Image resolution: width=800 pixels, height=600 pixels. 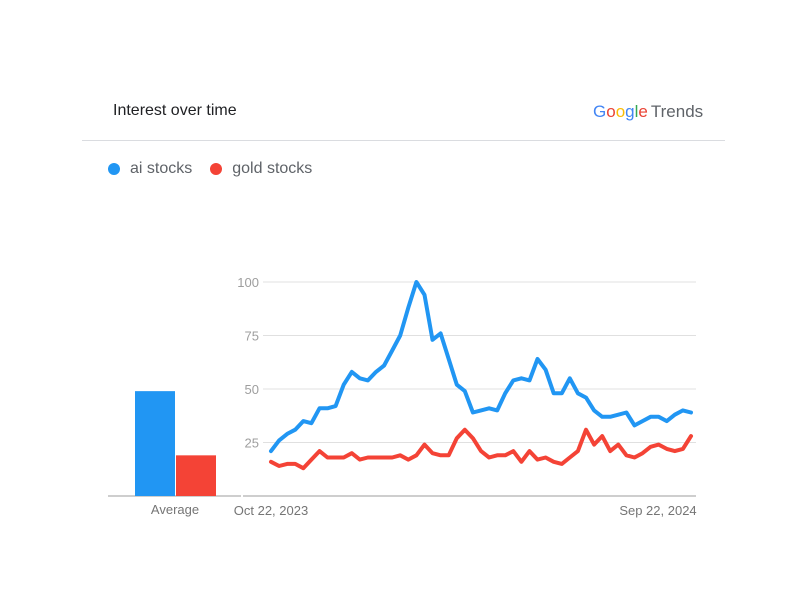 What do you see at coordinates (175, 110) in the screenshot?
I see `chart-header-title: Interest over time` at bounding box center [175, 110].